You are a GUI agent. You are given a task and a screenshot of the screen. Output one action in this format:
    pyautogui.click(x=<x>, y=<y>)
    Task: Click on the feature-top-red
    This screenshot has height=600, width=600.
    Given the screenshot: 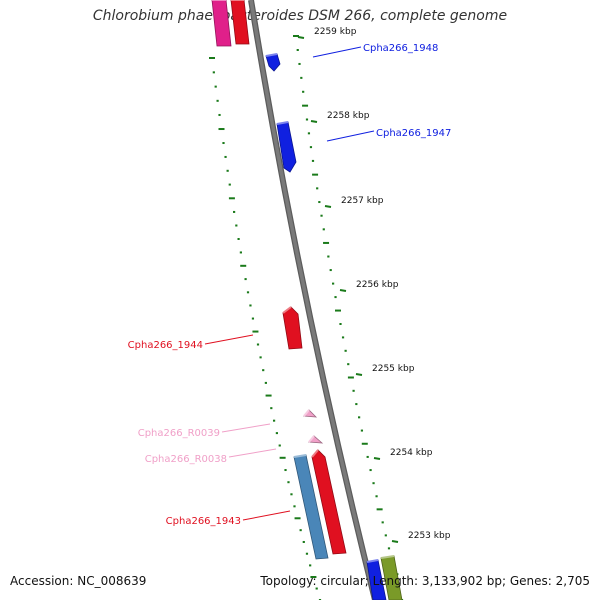 What is the action you would take?
    pyautogui.click(x=240, y=22)
    